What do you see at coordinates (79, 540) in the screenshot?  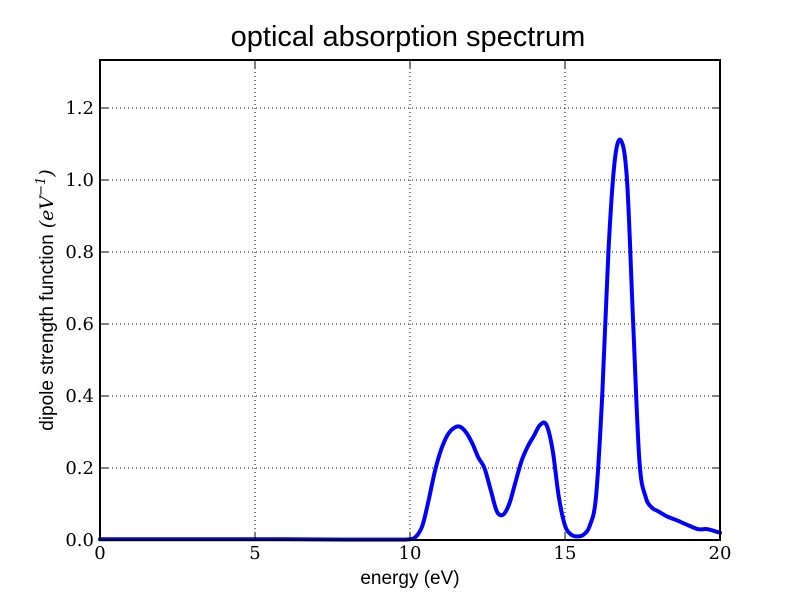 I see `y-tick-label: 0.0` at bounding box center [79, 540].